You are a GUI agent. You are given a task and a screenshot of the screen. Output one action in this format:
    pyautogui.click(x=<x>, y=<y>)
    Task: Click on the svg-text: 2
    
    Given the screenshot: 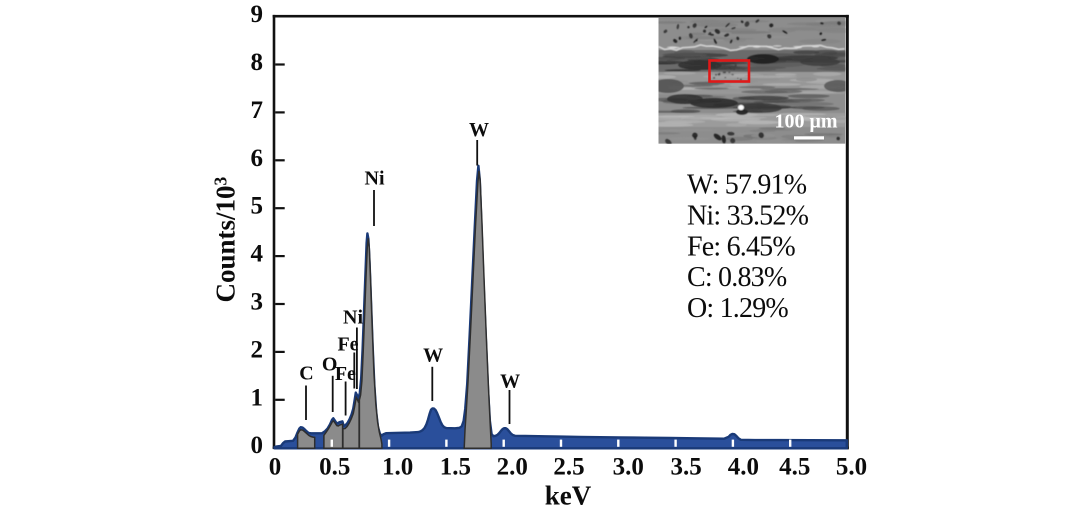 What is the action you would take?
    pyautogui.click(x=257, y=349)
    